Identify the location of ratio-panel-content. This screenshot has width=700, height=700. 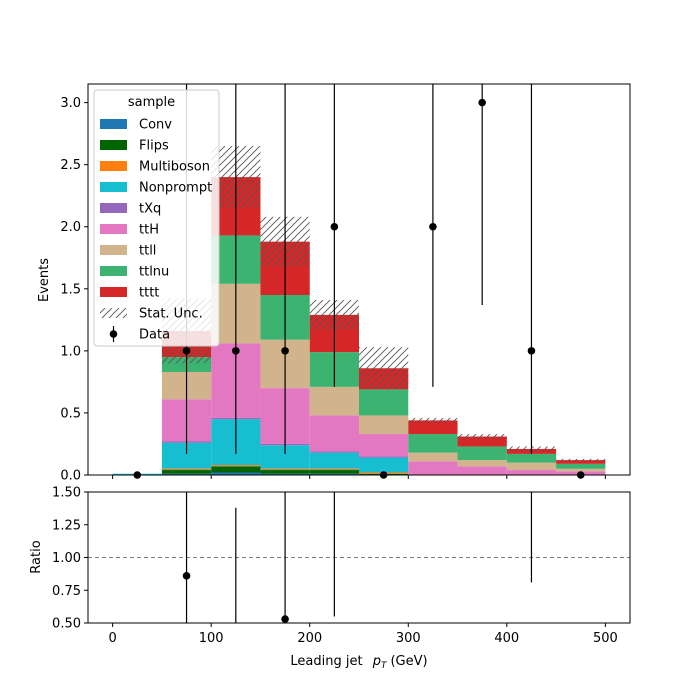
(359, 557).